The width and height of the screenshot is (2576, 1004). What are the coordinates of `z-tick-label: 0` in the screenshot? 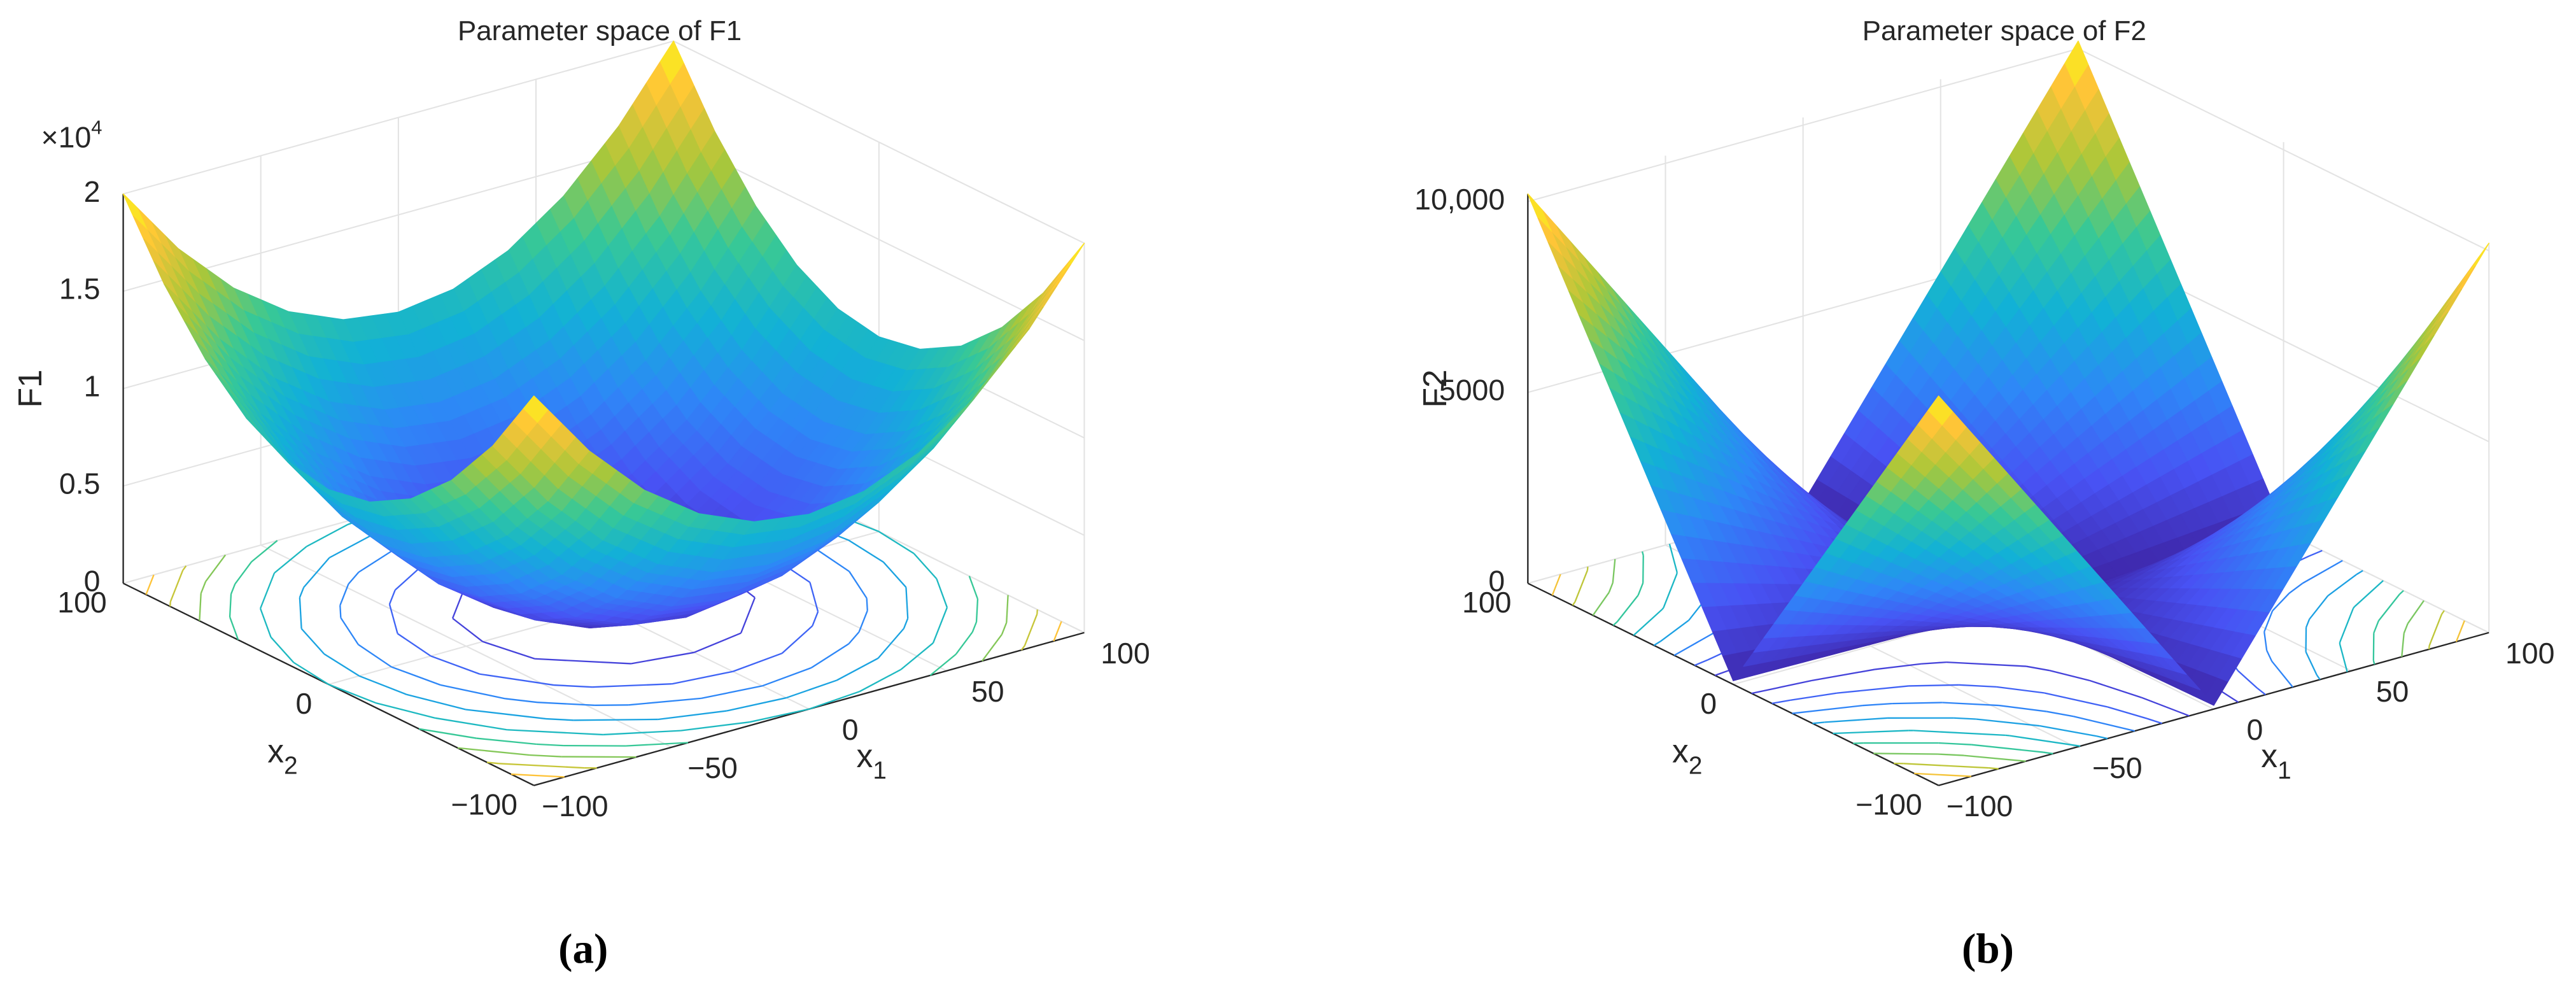 It's located at (1497, 581).